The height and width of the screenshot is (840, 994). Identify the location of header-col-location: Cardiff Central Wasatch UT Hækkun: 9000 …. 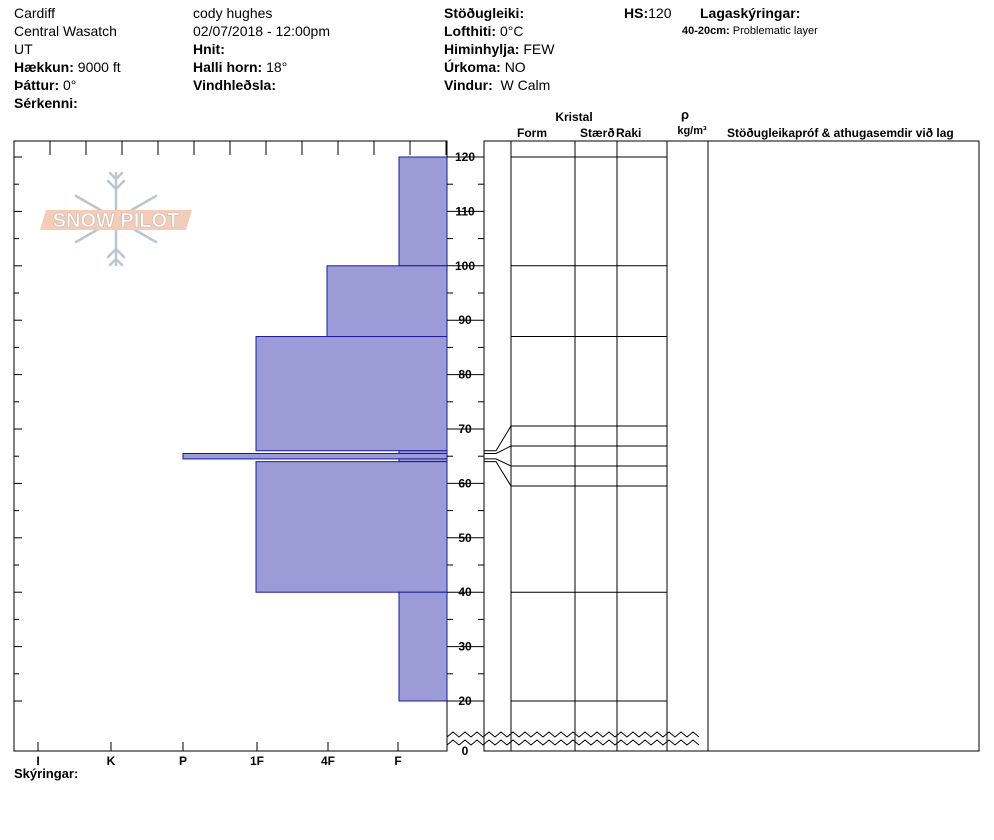
(67, 58).